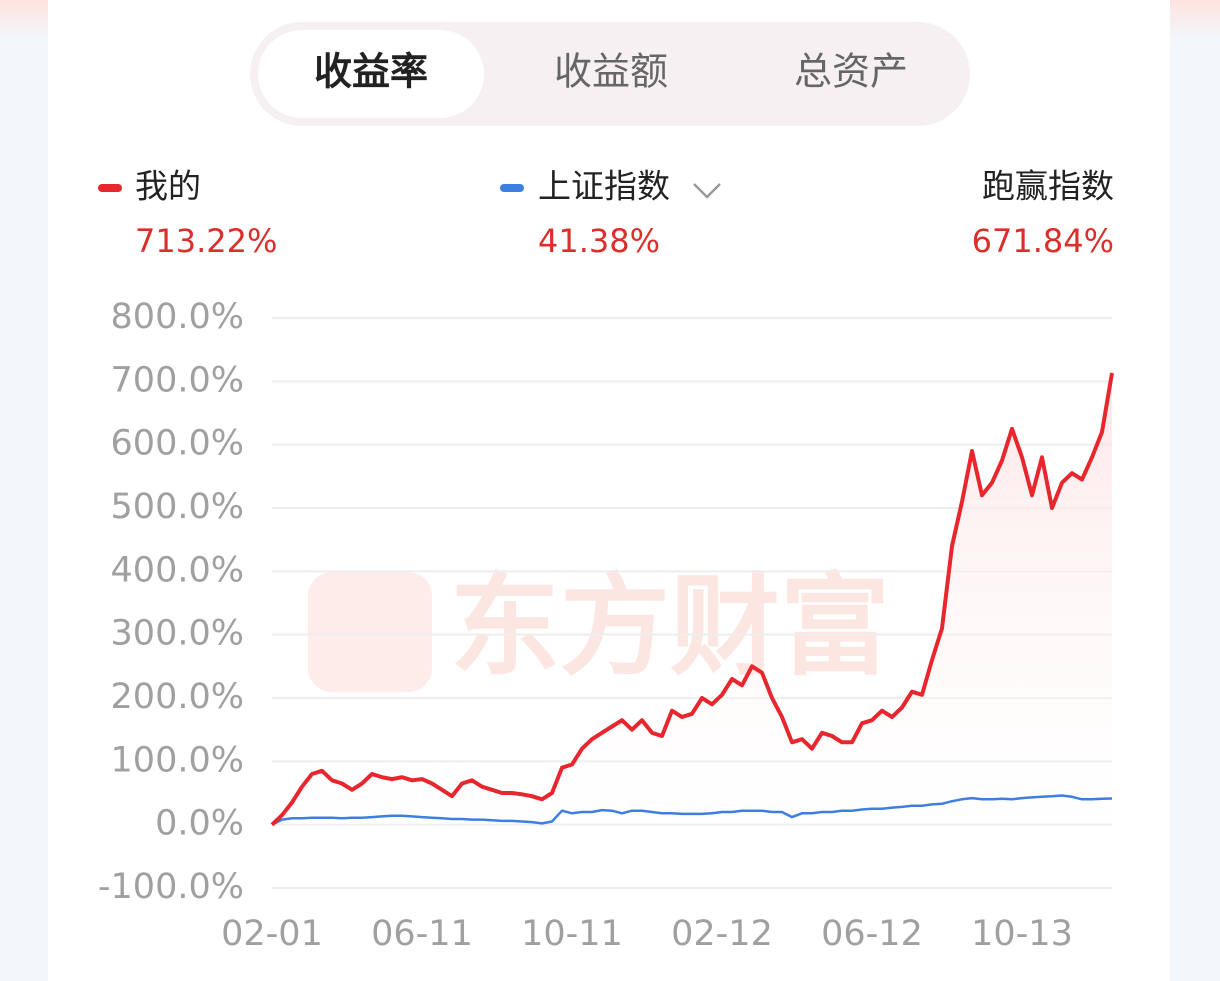  I want to click on x-tick-label: 06-11, so click(422, 934).